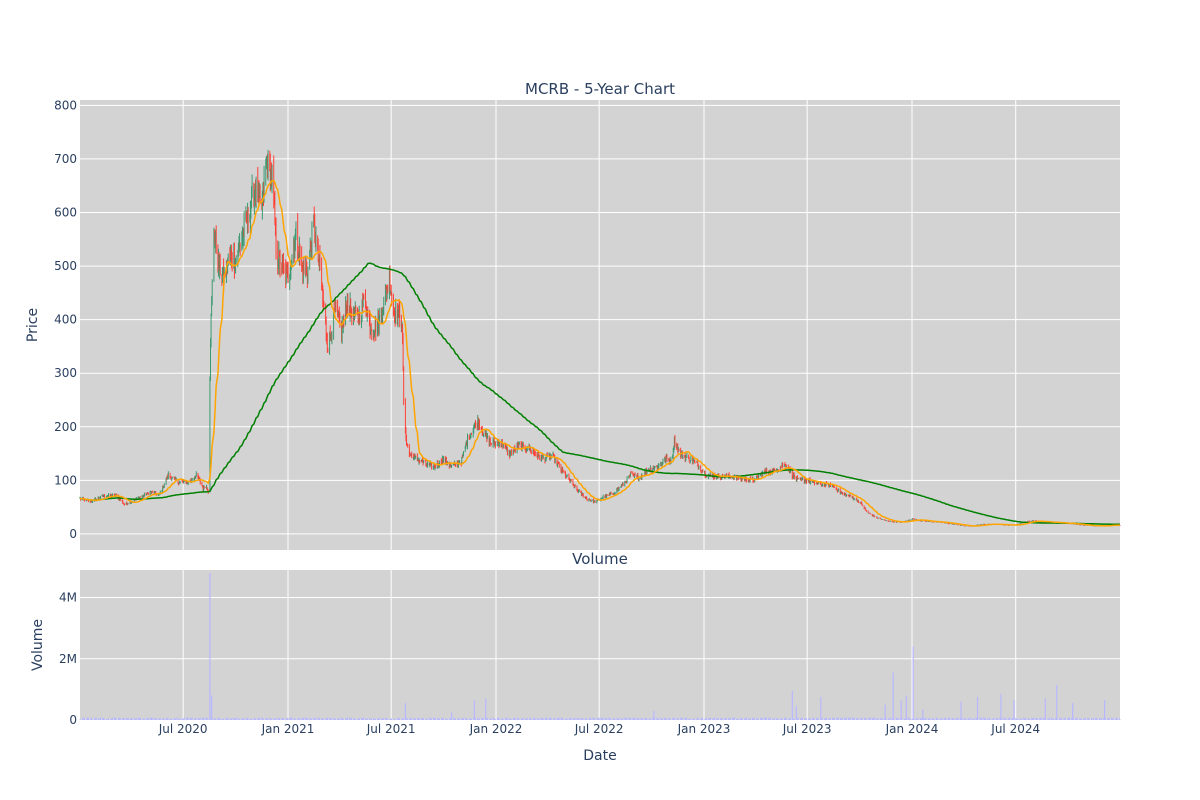 This screenshot has height=800, width=1200. Describe the element at coordinates (183, 729) in the screenshot. I see `x-tick-label: Jul 2020` at that location.